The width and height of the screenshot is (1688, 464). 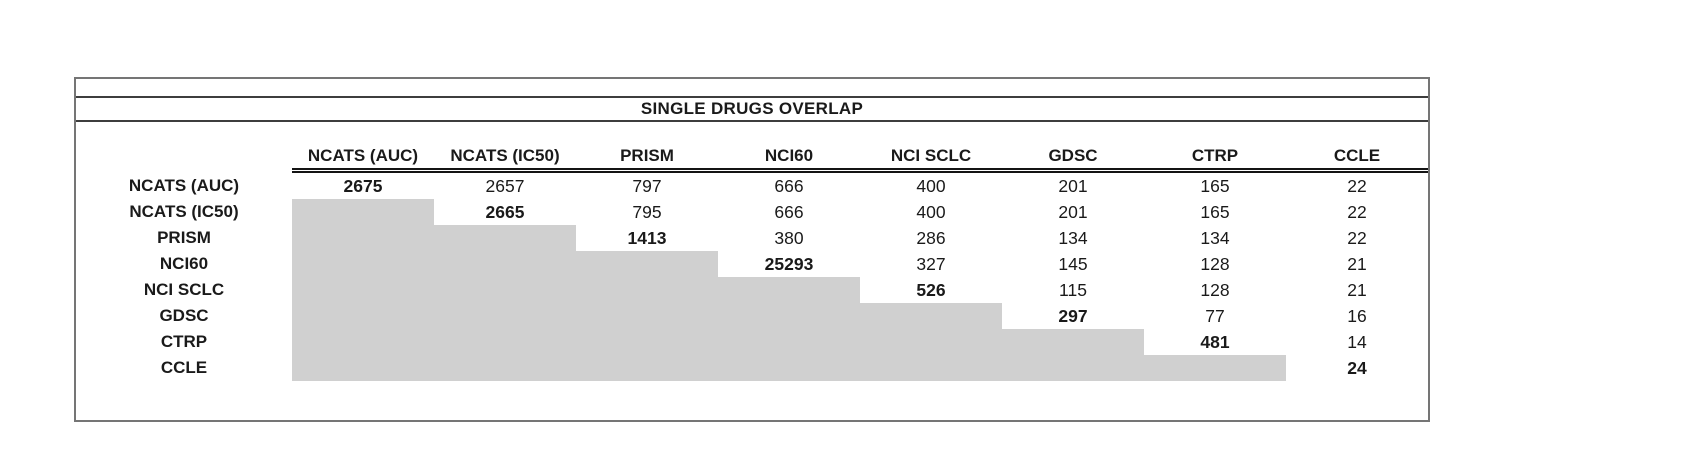 What do you see at coordinates (505, 147) in the screenshot?
I see `col-header-ncats-ic50: NCATS (IC50)` at bounding box center [505, 147].